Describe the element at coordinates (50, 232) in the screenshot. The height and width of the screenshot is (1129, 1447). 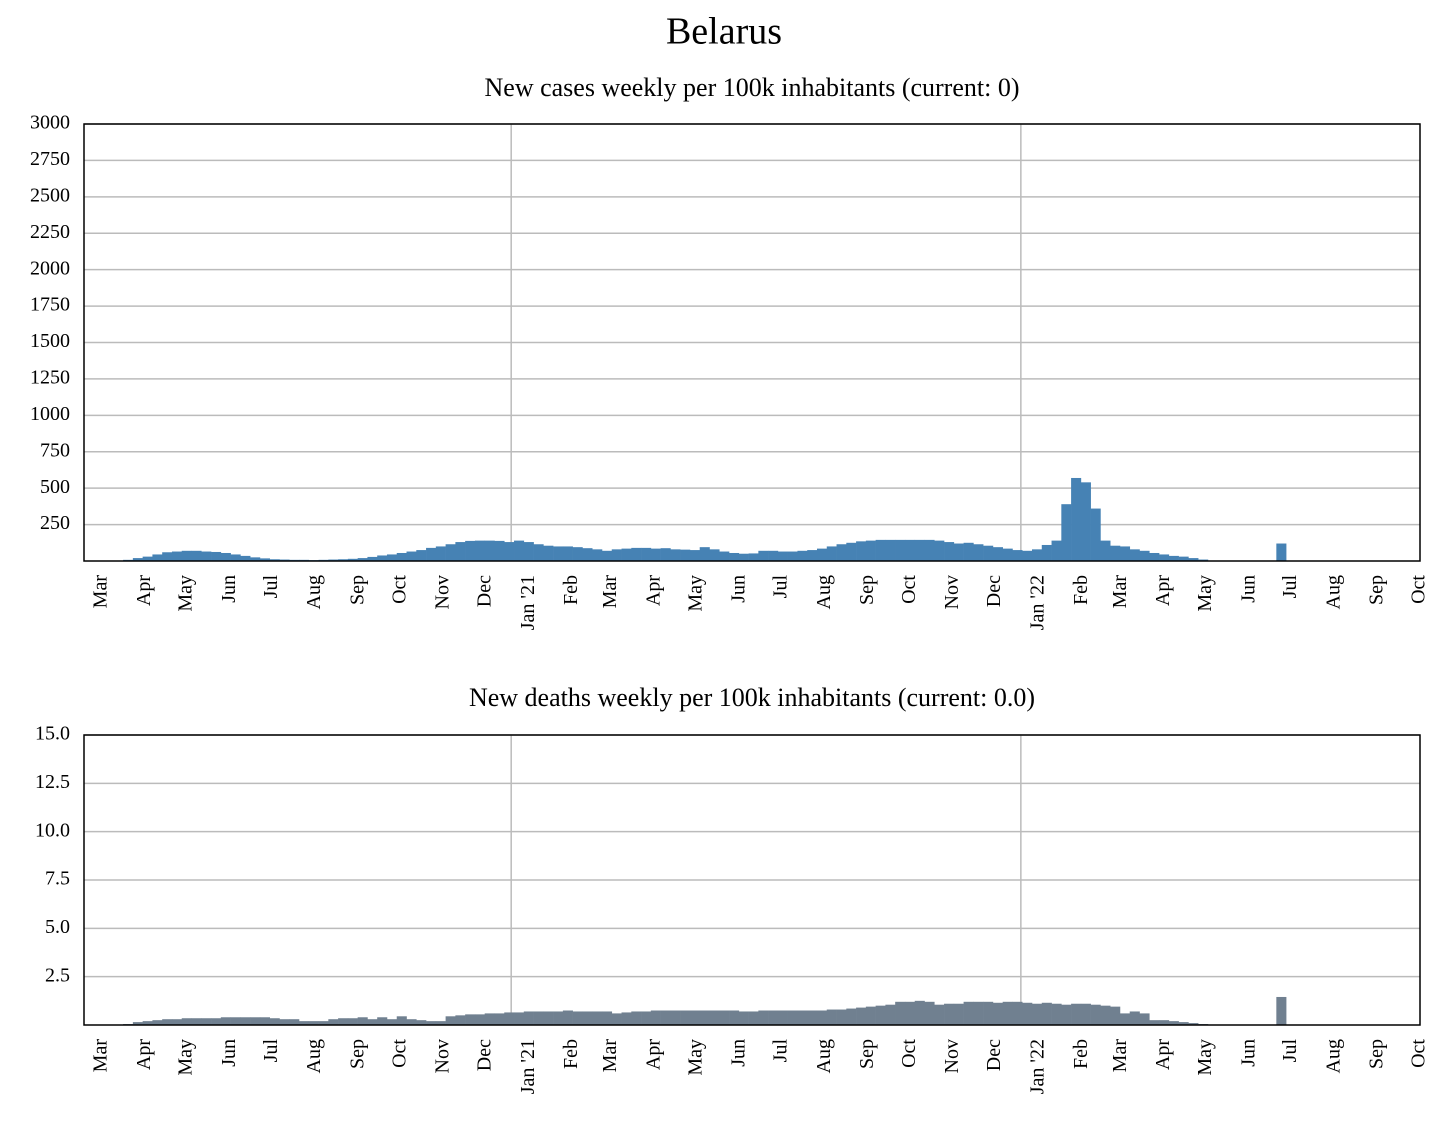
I see `y-tick-label: 2250` at that location.